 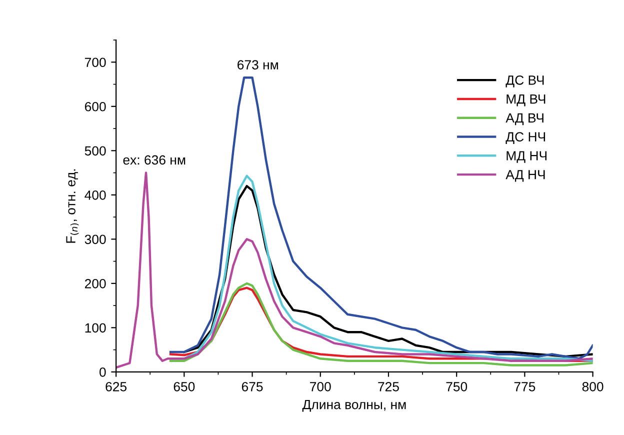 What do you see at coordinates (95, 151) in the screenshot?
I see `y-tick-label: 500` at bounding box center [95, 151].